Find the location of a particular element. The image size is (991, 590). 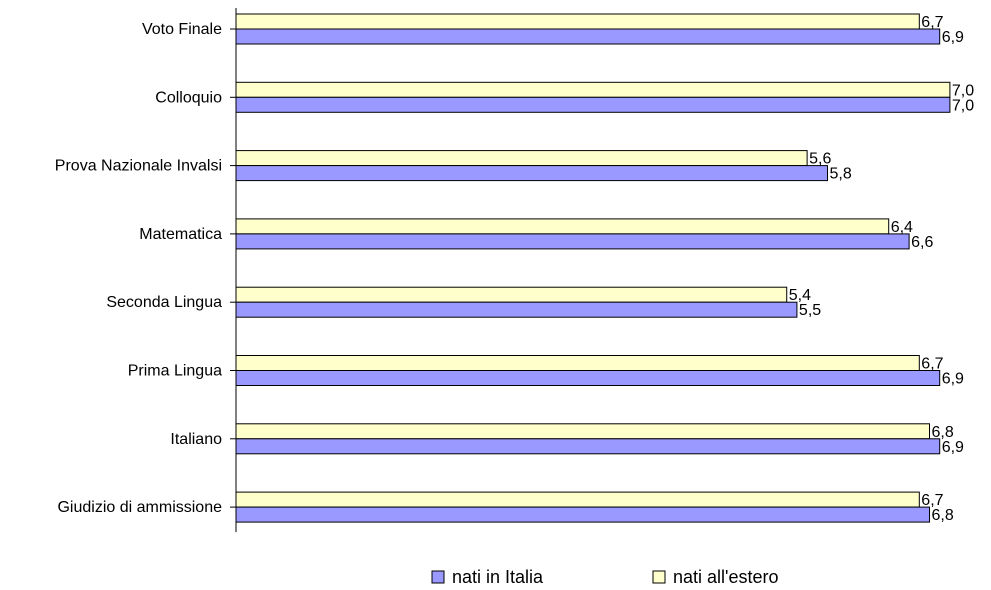

data-label: 5,8 is located at coordinates (841, 174).